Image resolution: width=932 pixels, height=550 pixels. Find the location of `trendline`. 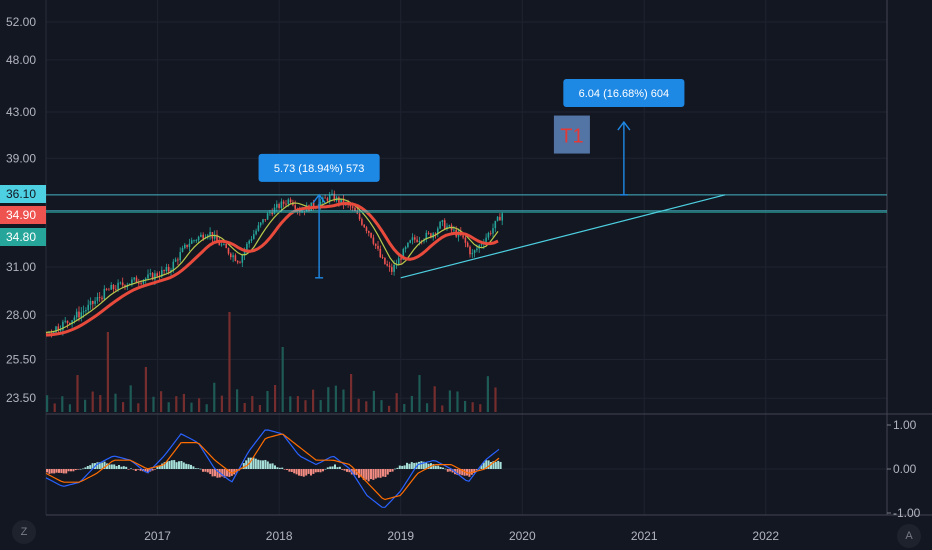

trendline is located at coordinates (563, 236).